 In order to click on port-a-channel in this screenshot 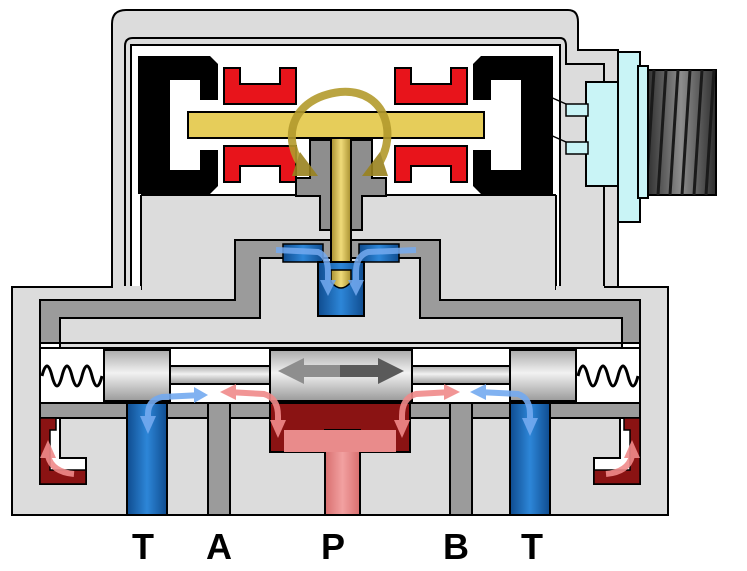, I will do `click(219, 459)`.